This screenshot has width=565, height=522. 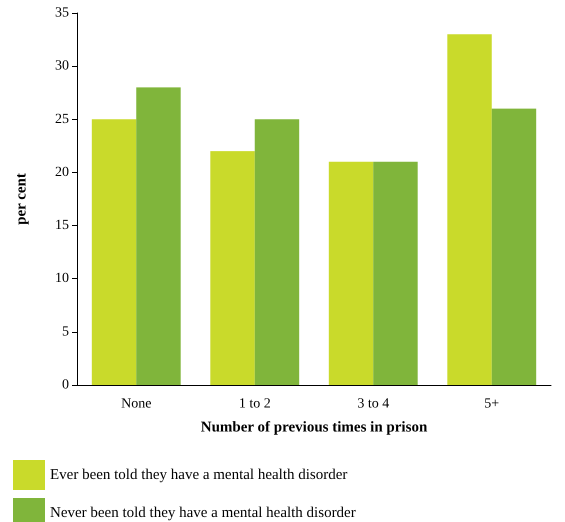 I want to click on x-tick-label: 1 to 2, so click(x=254, y=404).